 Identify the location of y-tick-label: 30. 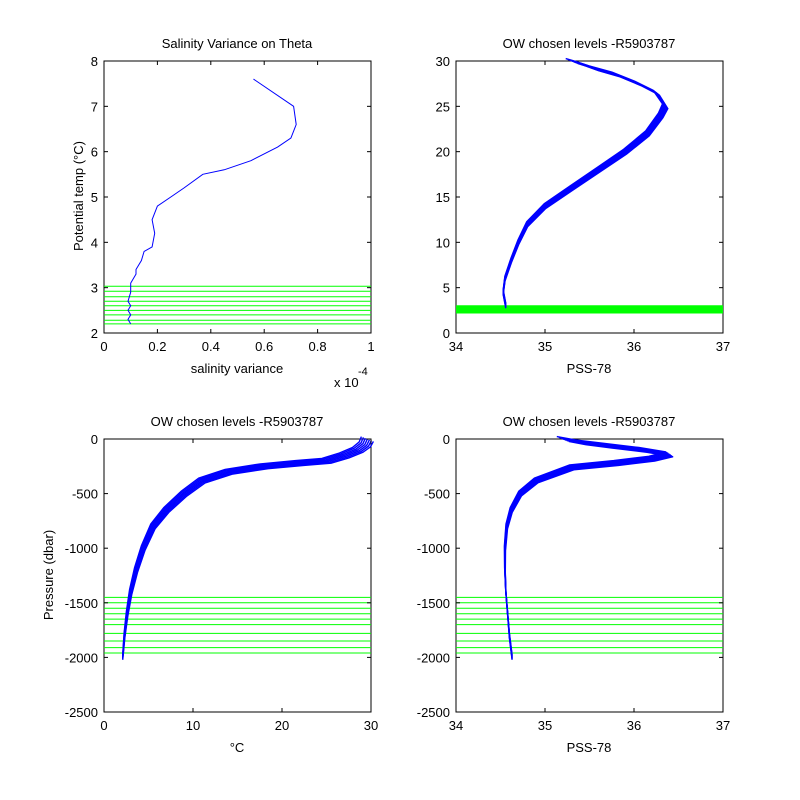
(443, 61).